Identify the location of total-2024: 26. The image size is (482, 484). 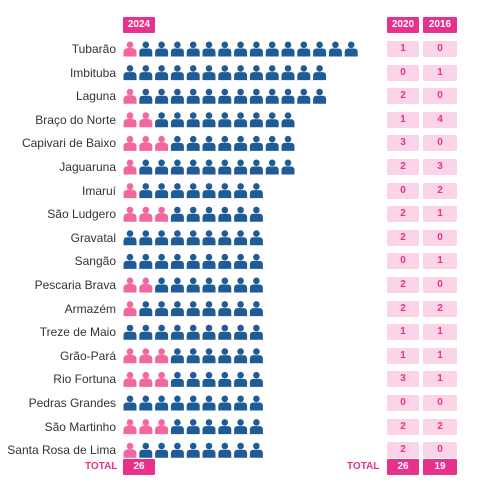
(139, 467).